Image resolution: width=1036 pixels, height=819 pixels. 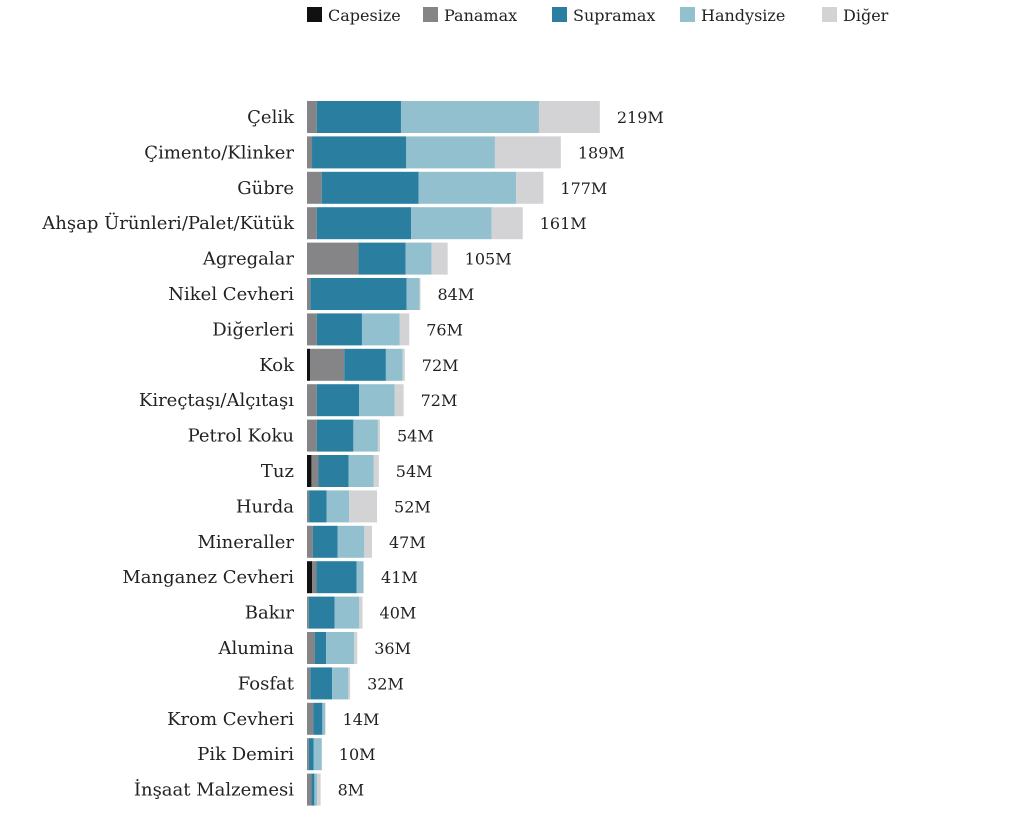 What do you see at coordinates (640, 117) in the screenshot?
I see `total-label-celik: 219M` at bounding box center [640, 117].